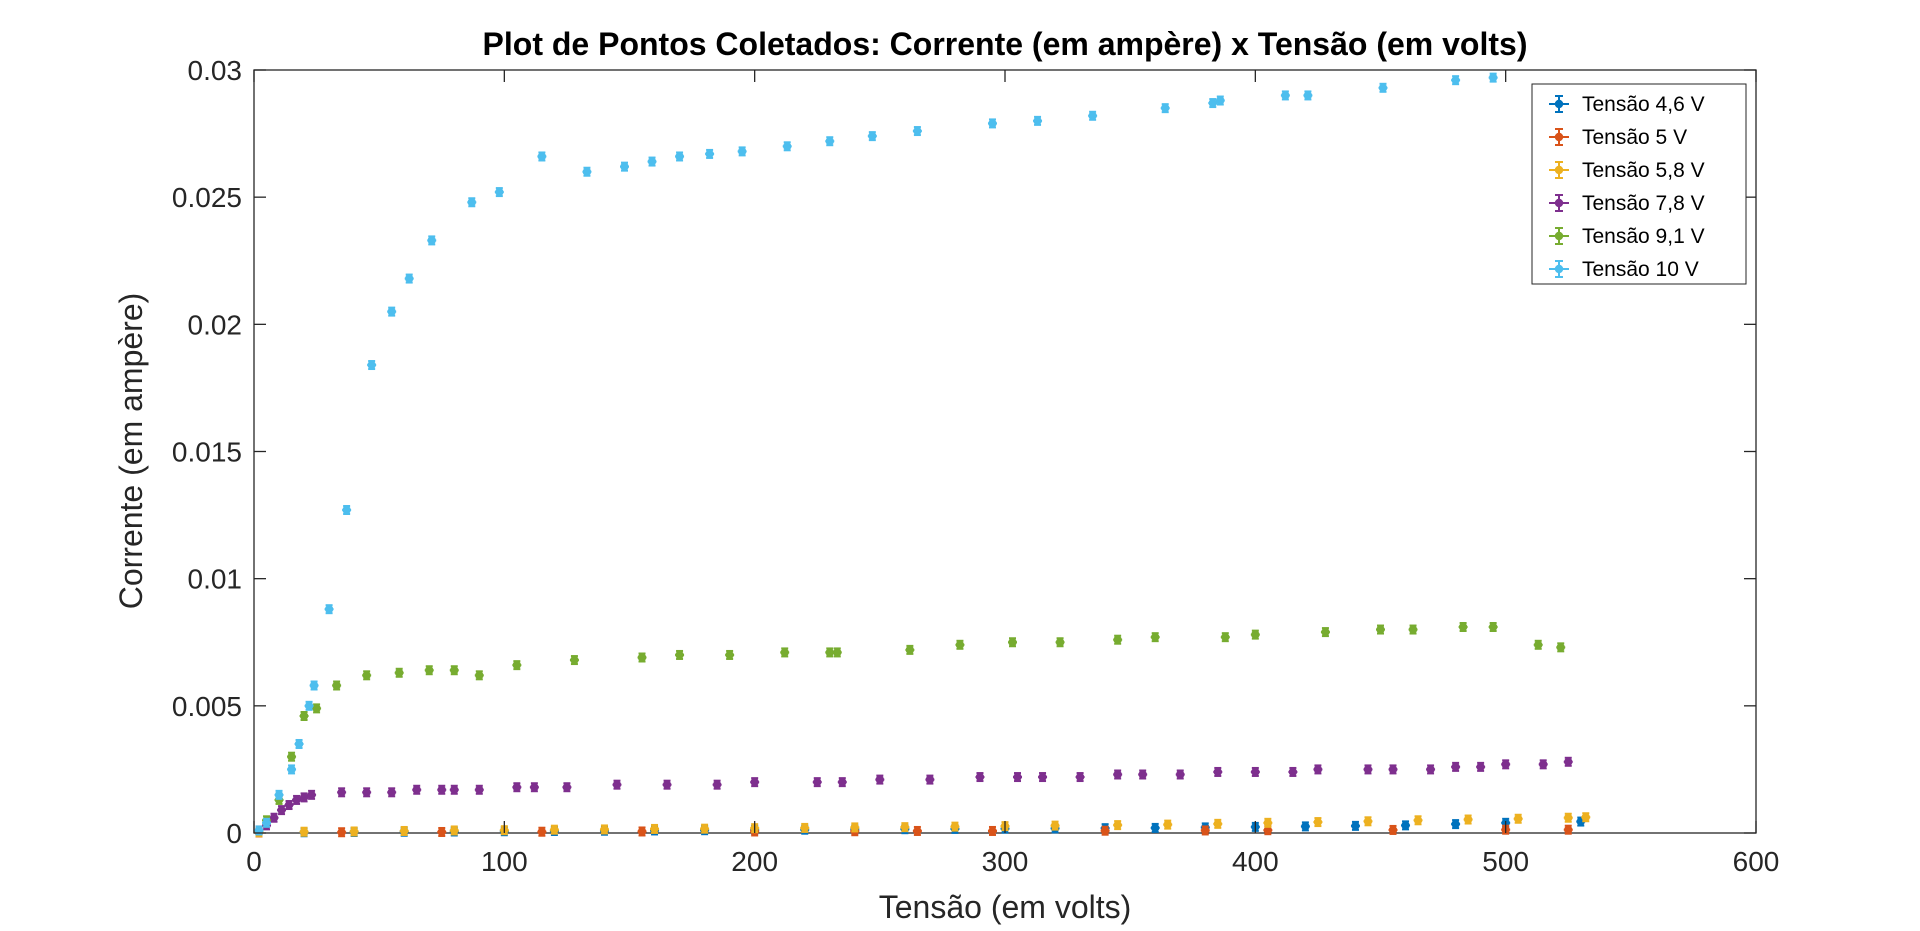  What do you see at coordinates (1618, 137) in the screenshot?
I see `legend-entry: Tensão 5 V` at bounding box center [1618, 137].